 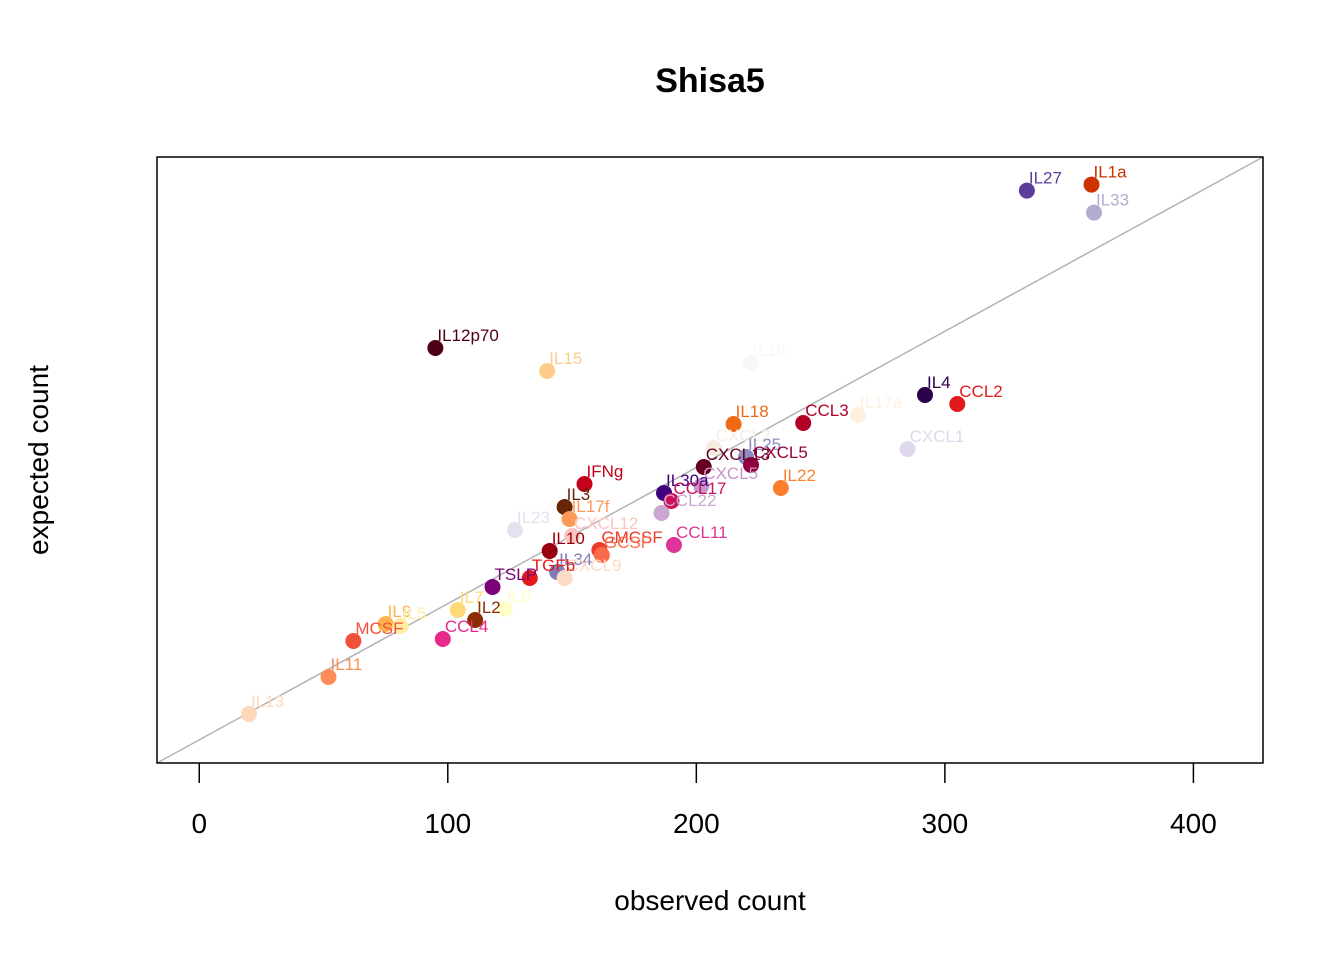 What do you see at coordinates (489, 607) in the screenshot?
I see `point-label: IL2` at bounding box center [489, 607].